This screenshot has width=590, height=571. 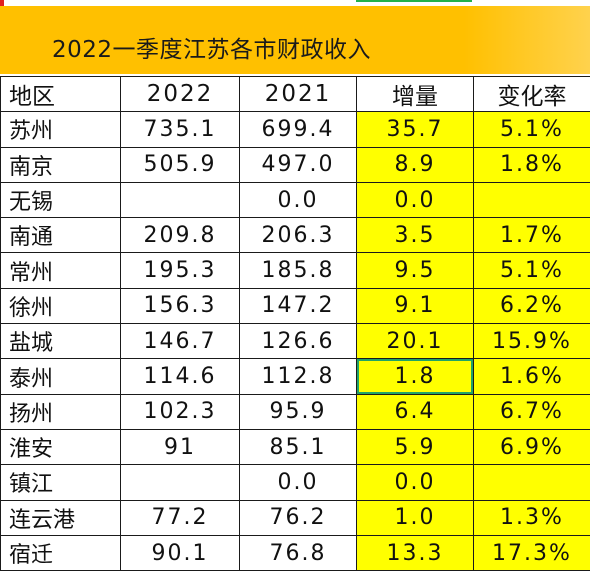 What do you see at coordinates (415, 305) in the screenshot?
I see `cell-delta: 9.1` at bounding box center [415, 305].